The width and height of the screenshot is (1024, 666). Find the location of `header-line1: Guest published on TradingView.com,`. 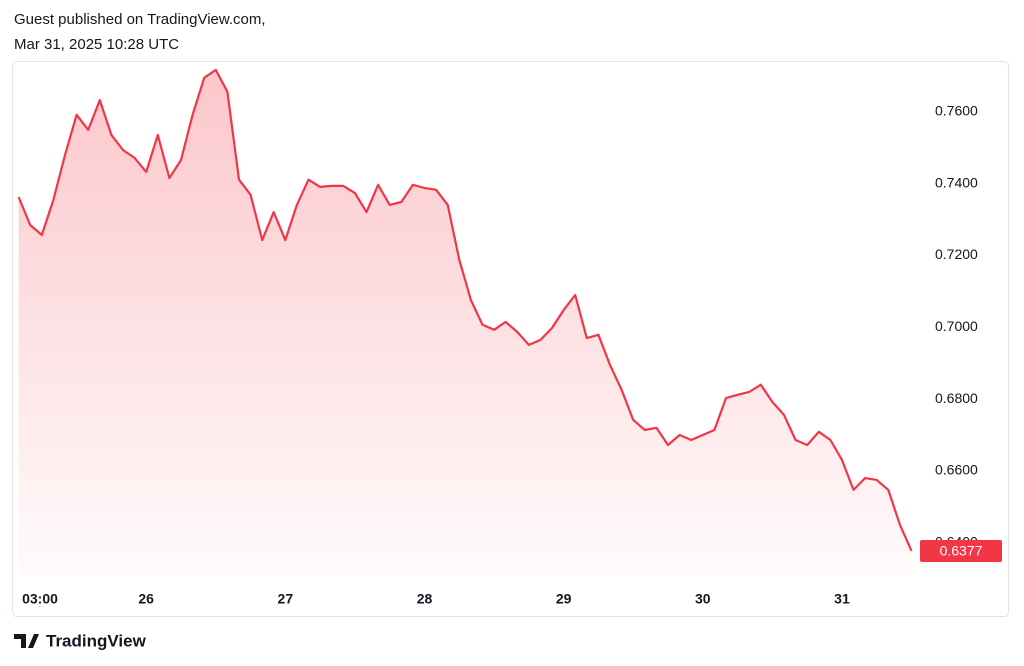

header-line1: Guest published on TradingView.com, is located at coordinates (140, 19).